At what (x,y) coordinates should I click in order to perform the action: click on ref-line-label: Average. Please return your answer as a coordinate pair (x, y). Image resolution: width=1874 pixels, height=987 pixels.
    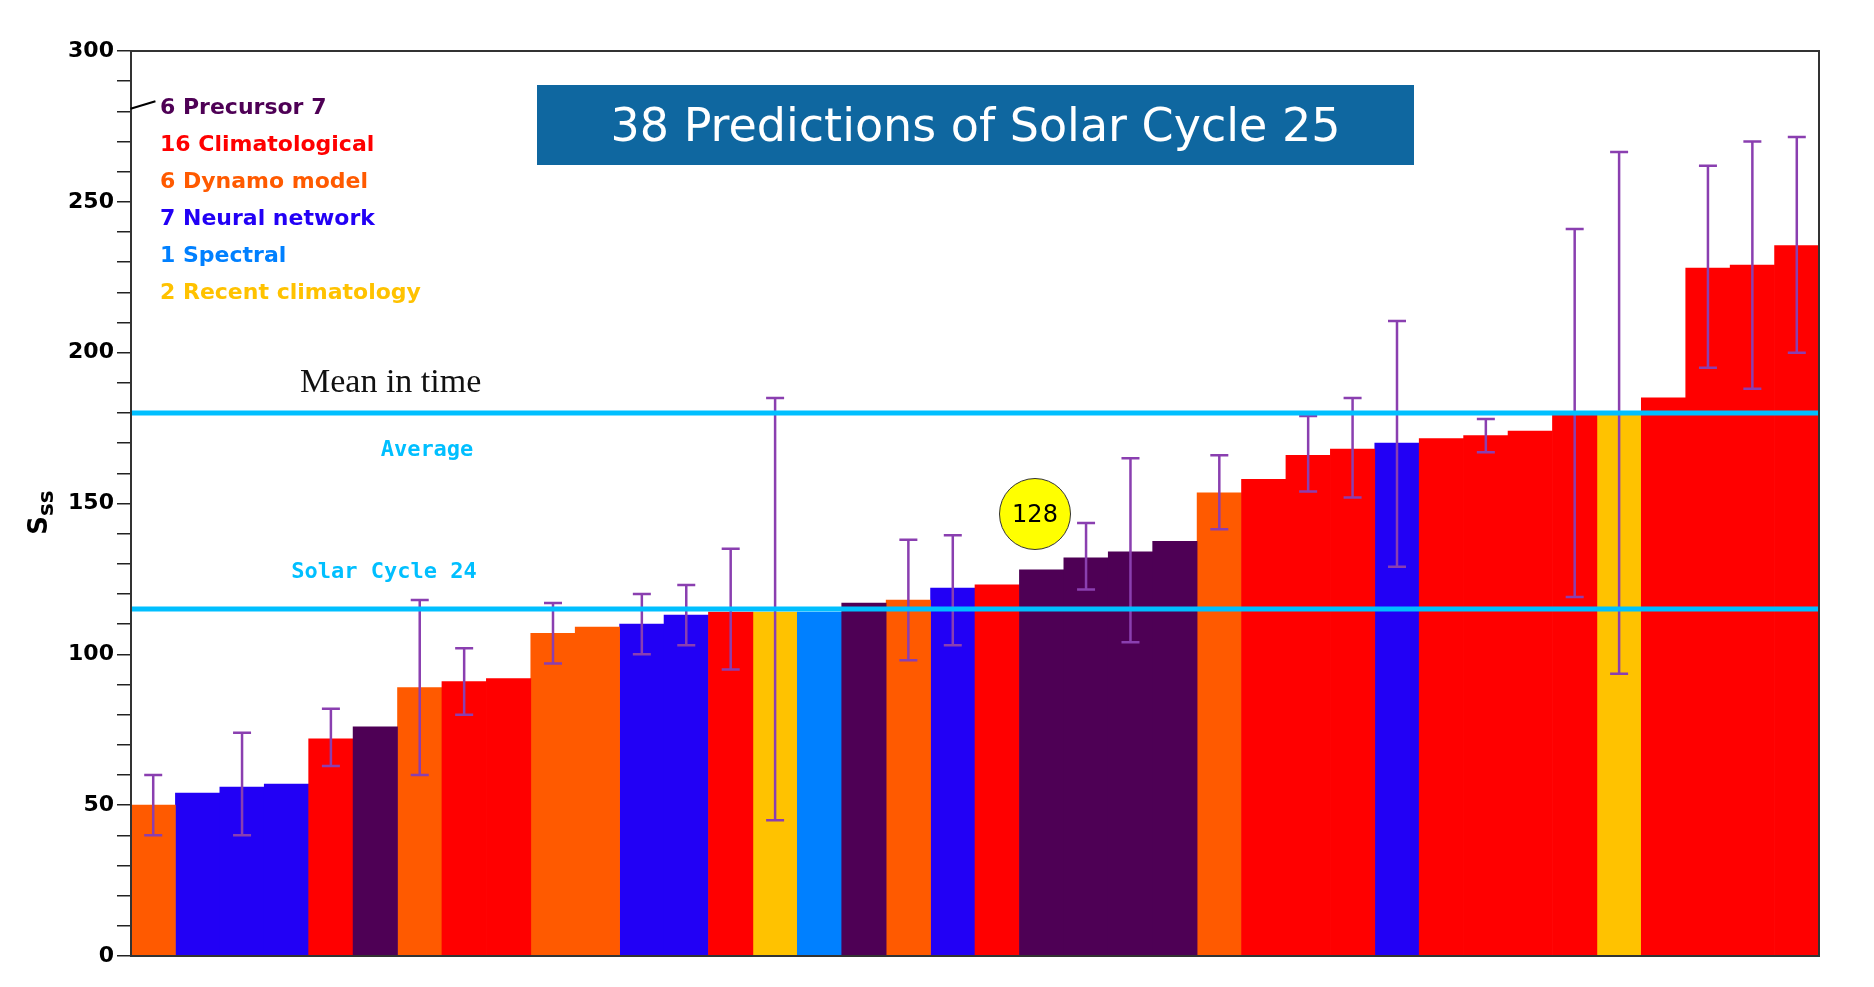
    Looking at the image, I should click on (427, 448).